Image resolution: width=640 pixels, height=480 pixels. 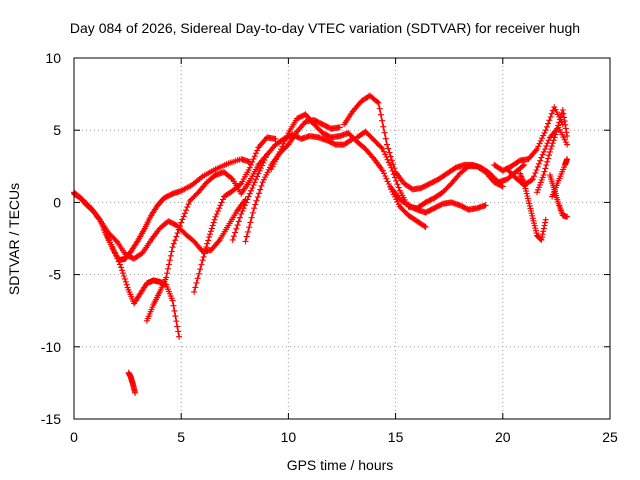 I want to click on x-tick-label: 25, so click(x=610, y=437).